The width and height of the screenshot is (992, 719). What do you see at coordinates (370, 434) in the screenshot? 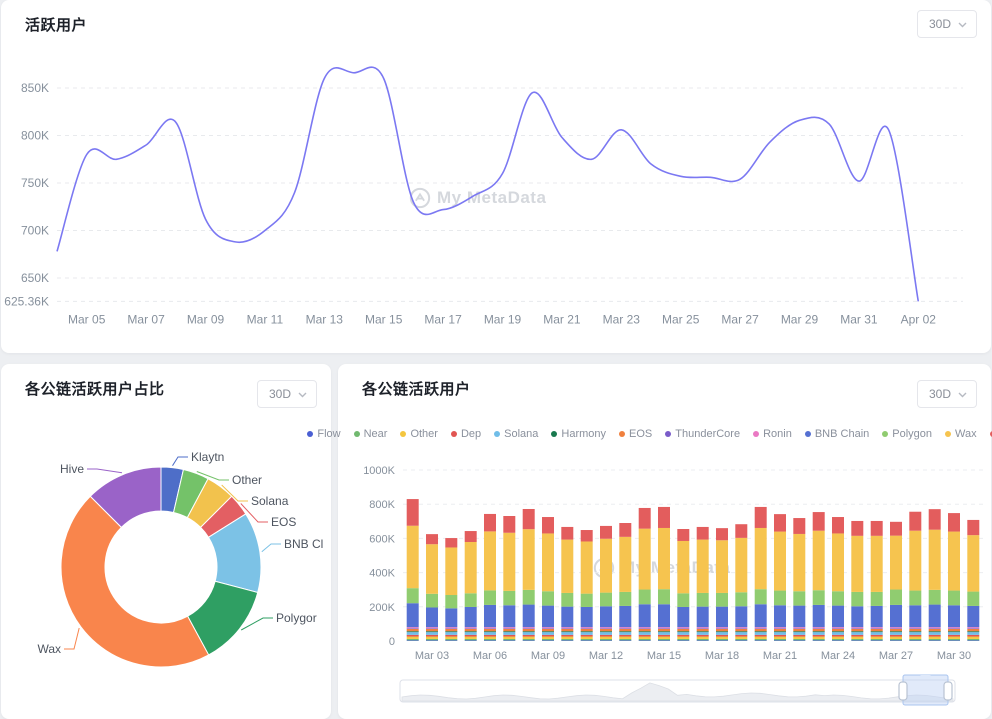
I see `legend-item: Near` at bounding box center [370, 434].